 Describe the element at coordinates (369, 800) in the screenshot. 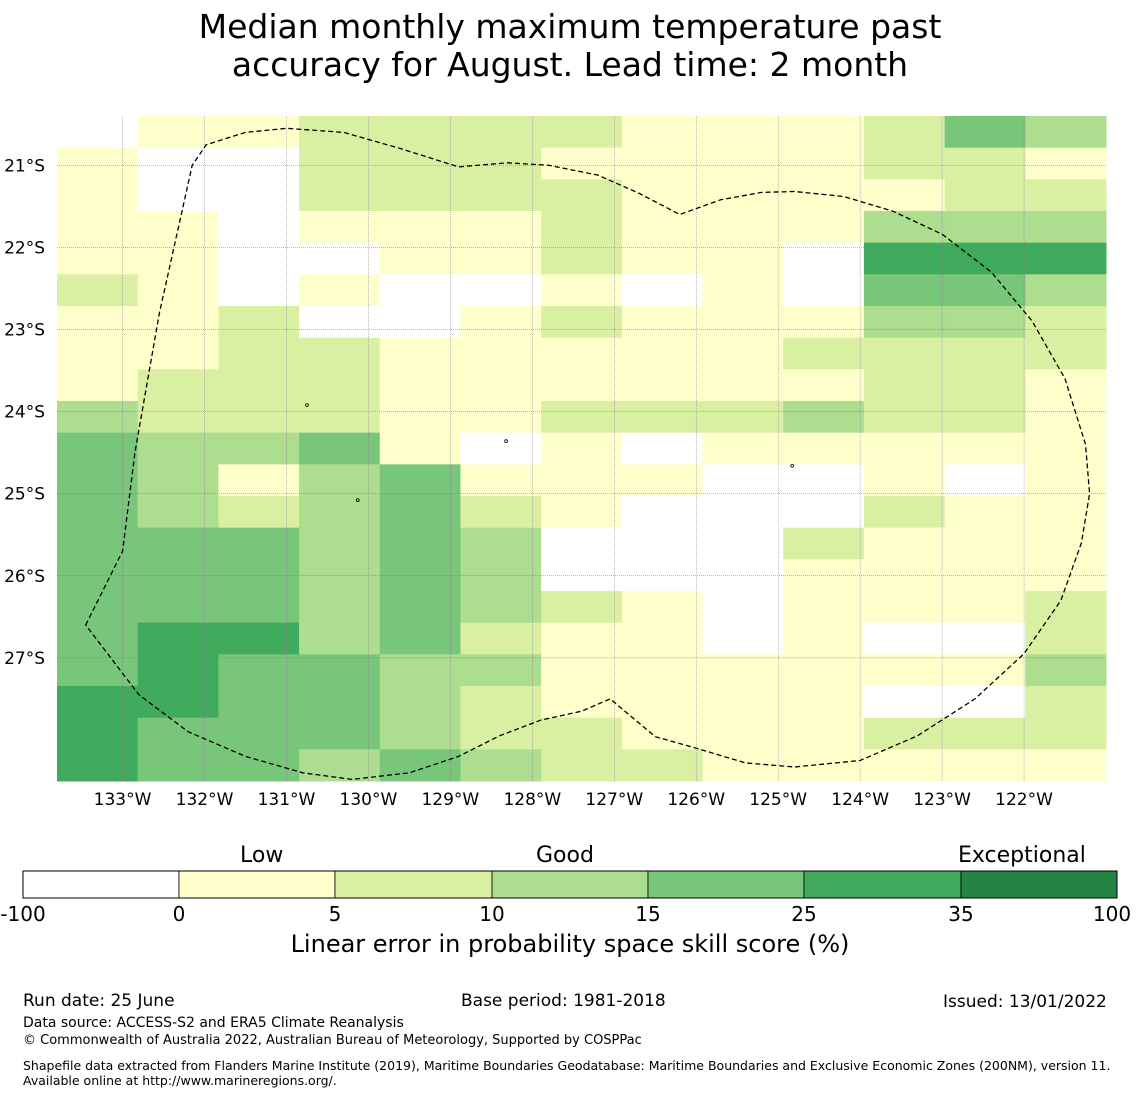

I see `lon-tick-label: 130°W` at that location.